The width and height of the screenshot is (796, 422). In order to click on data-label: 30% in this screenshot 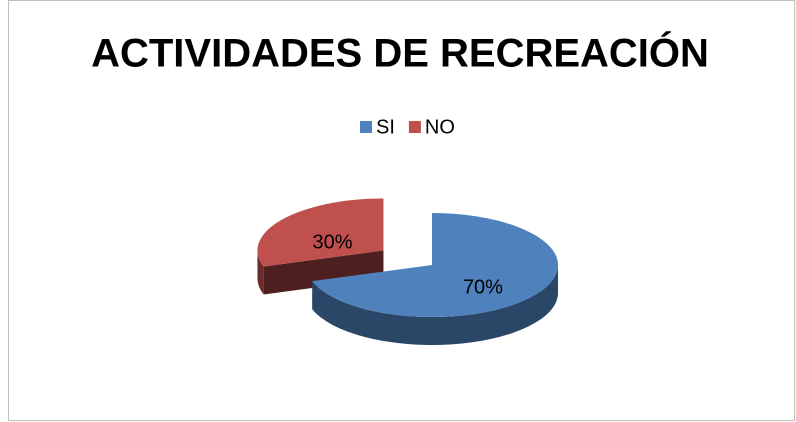, I will do `click(332, 242)`.